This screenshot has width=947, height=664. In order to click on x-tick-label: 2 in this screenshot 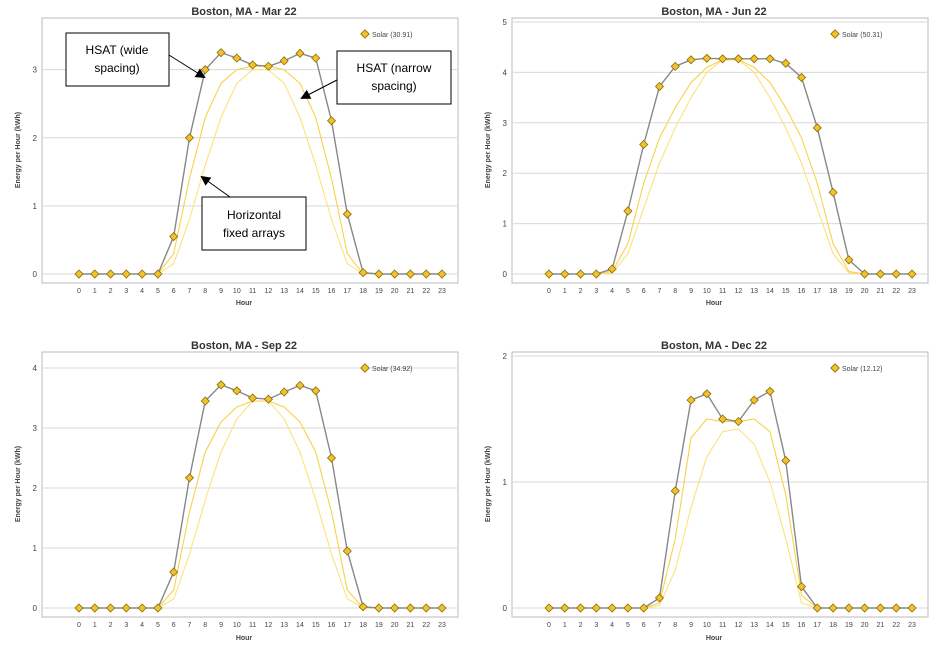, I will do `click(581, 625)`.